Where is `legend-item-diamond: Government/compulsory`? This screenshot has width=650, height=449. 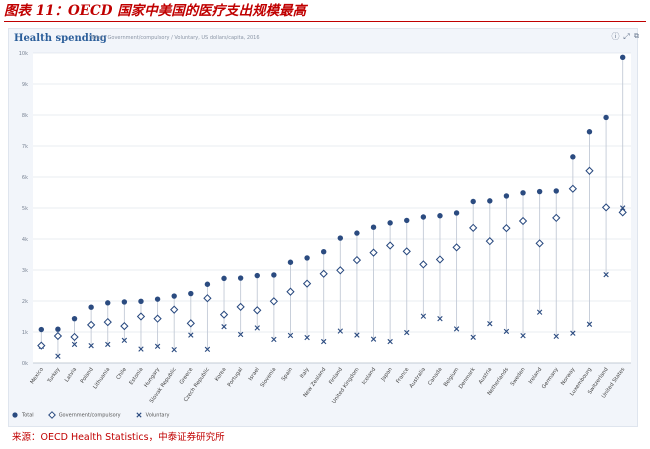 legend-item-diamond: Government/compulsory is located at coordinates (84, 415).